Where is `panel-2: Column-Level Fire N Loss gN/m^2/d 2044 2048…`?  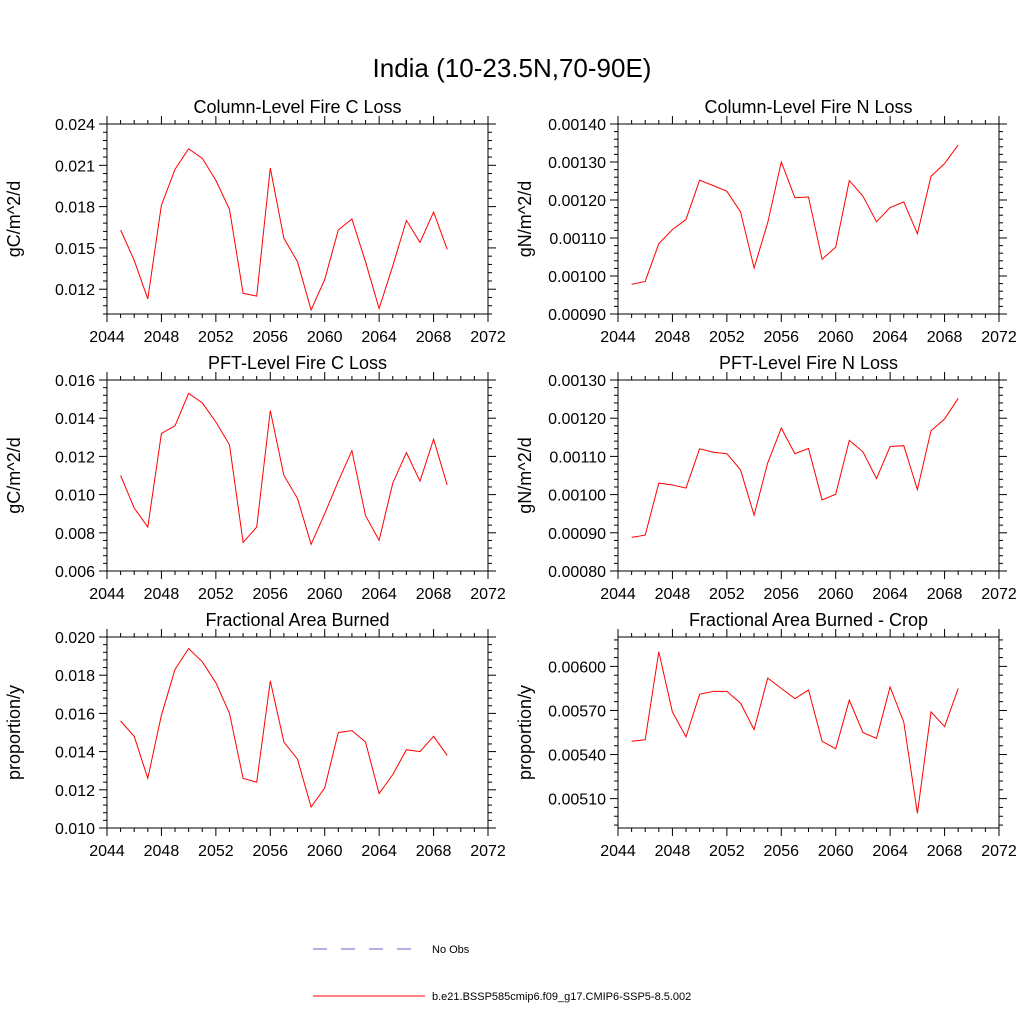 panel-2: Column-Level Fire N Loss gN/m^2/d 2044 2048… is located at coordinates (766, 221).